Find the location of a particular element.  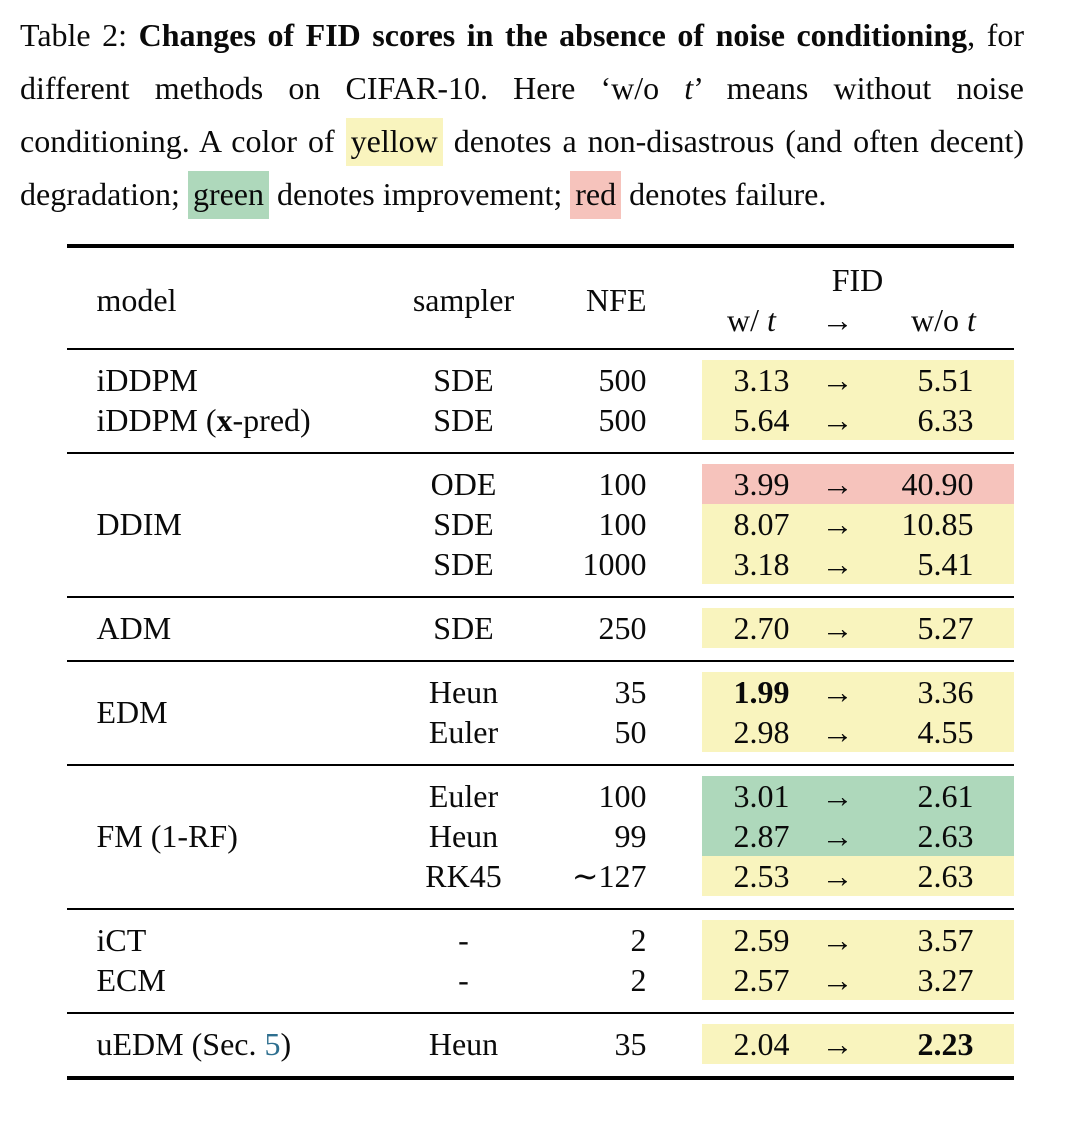

nfe-cell: 99 is located at coordinates (630, 836).